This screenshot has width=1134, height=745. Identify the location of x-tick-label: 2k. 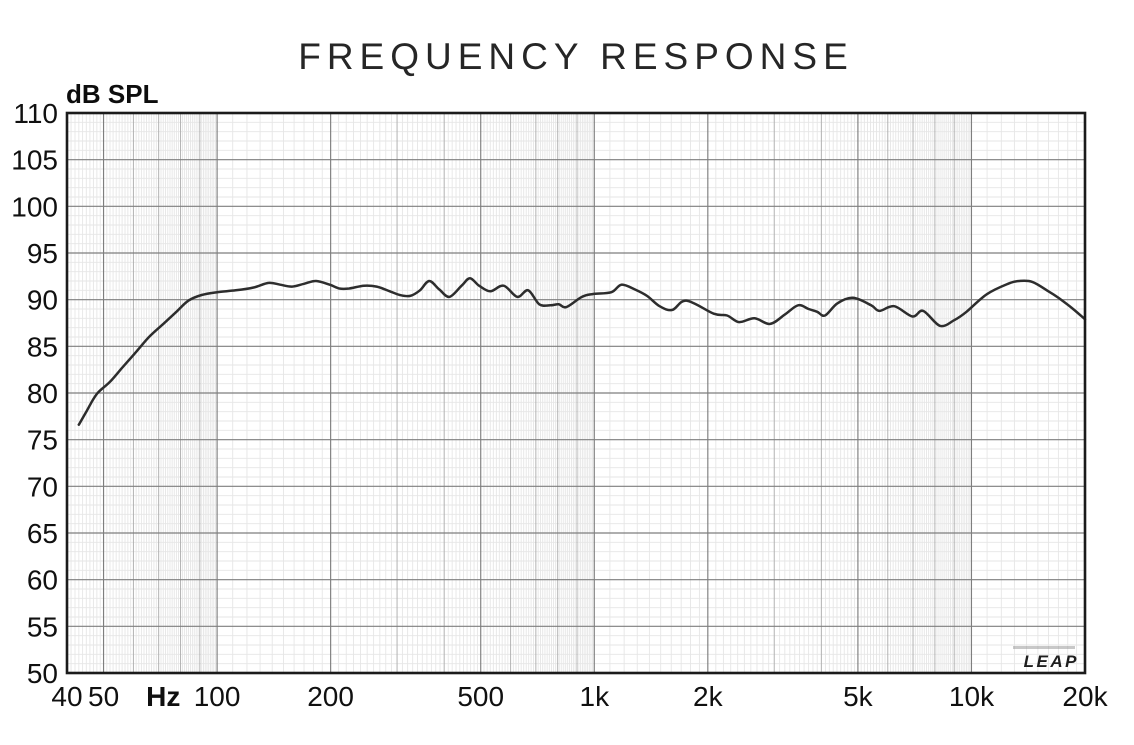
(708, 696).